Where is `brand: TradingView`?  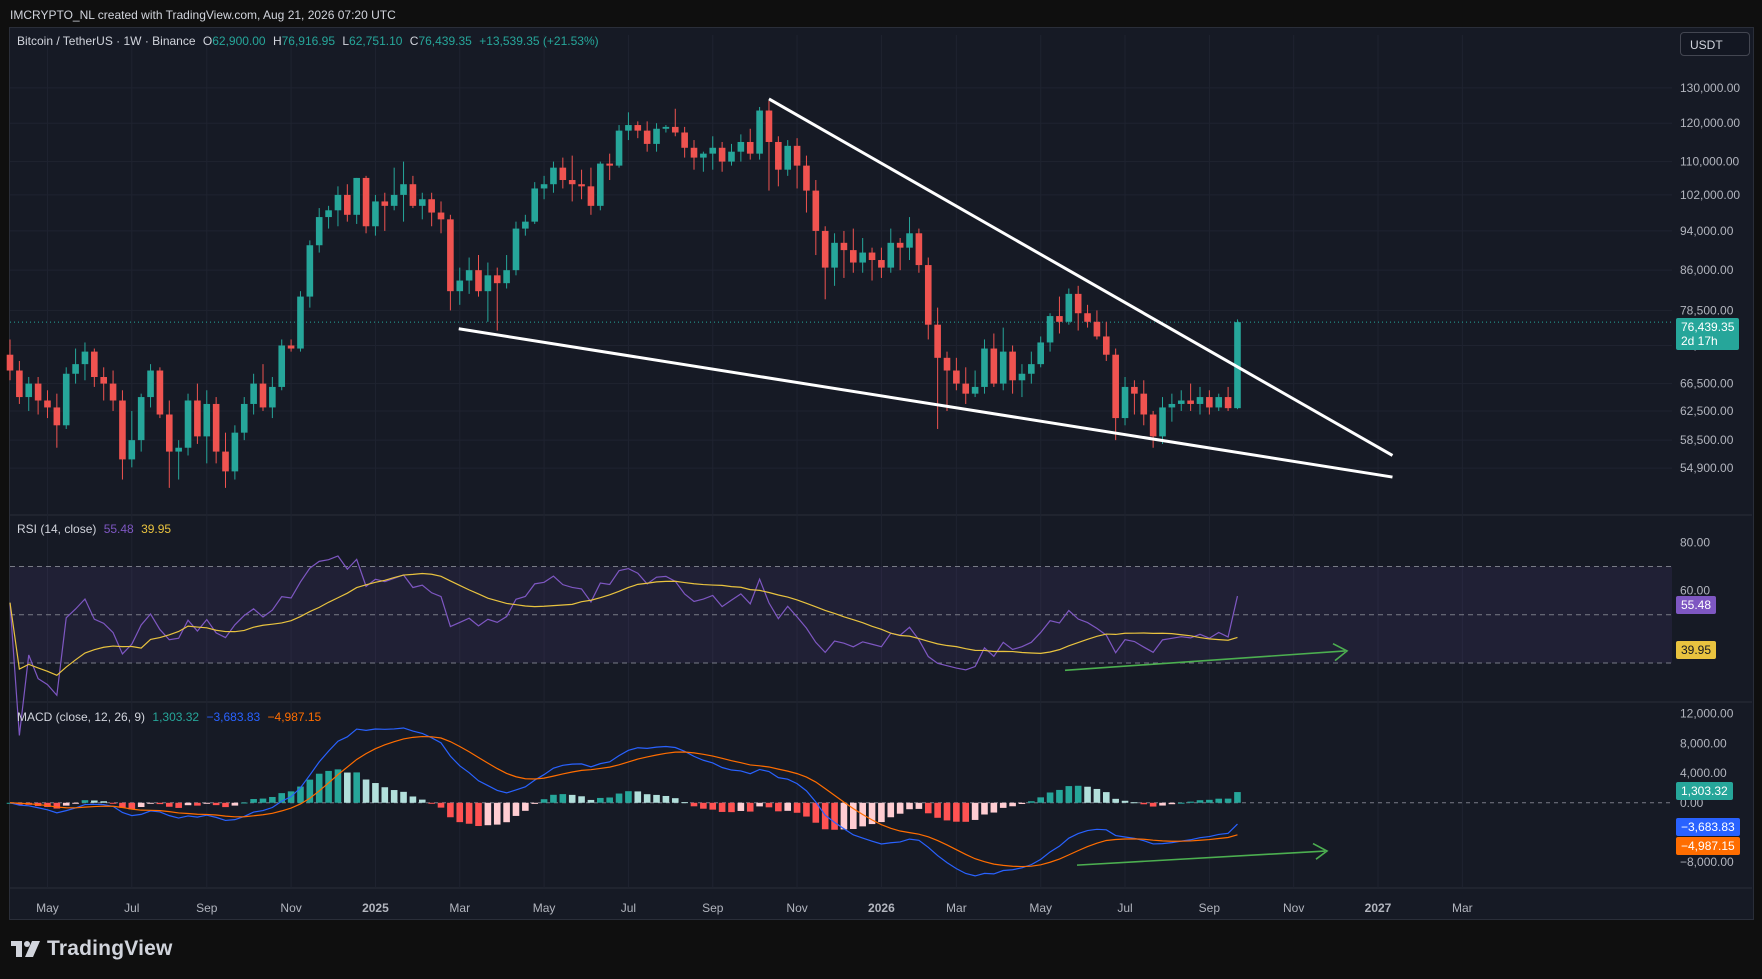 brand: TradingView is located at coordinates (92, 949).